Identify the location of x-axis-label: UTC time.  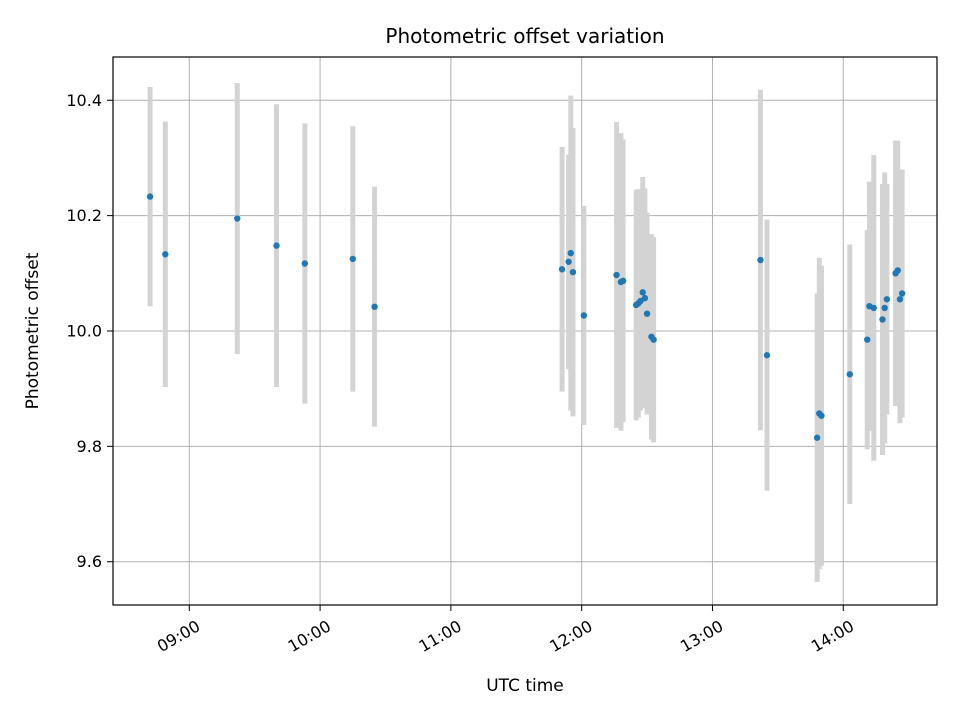
(525, 686).